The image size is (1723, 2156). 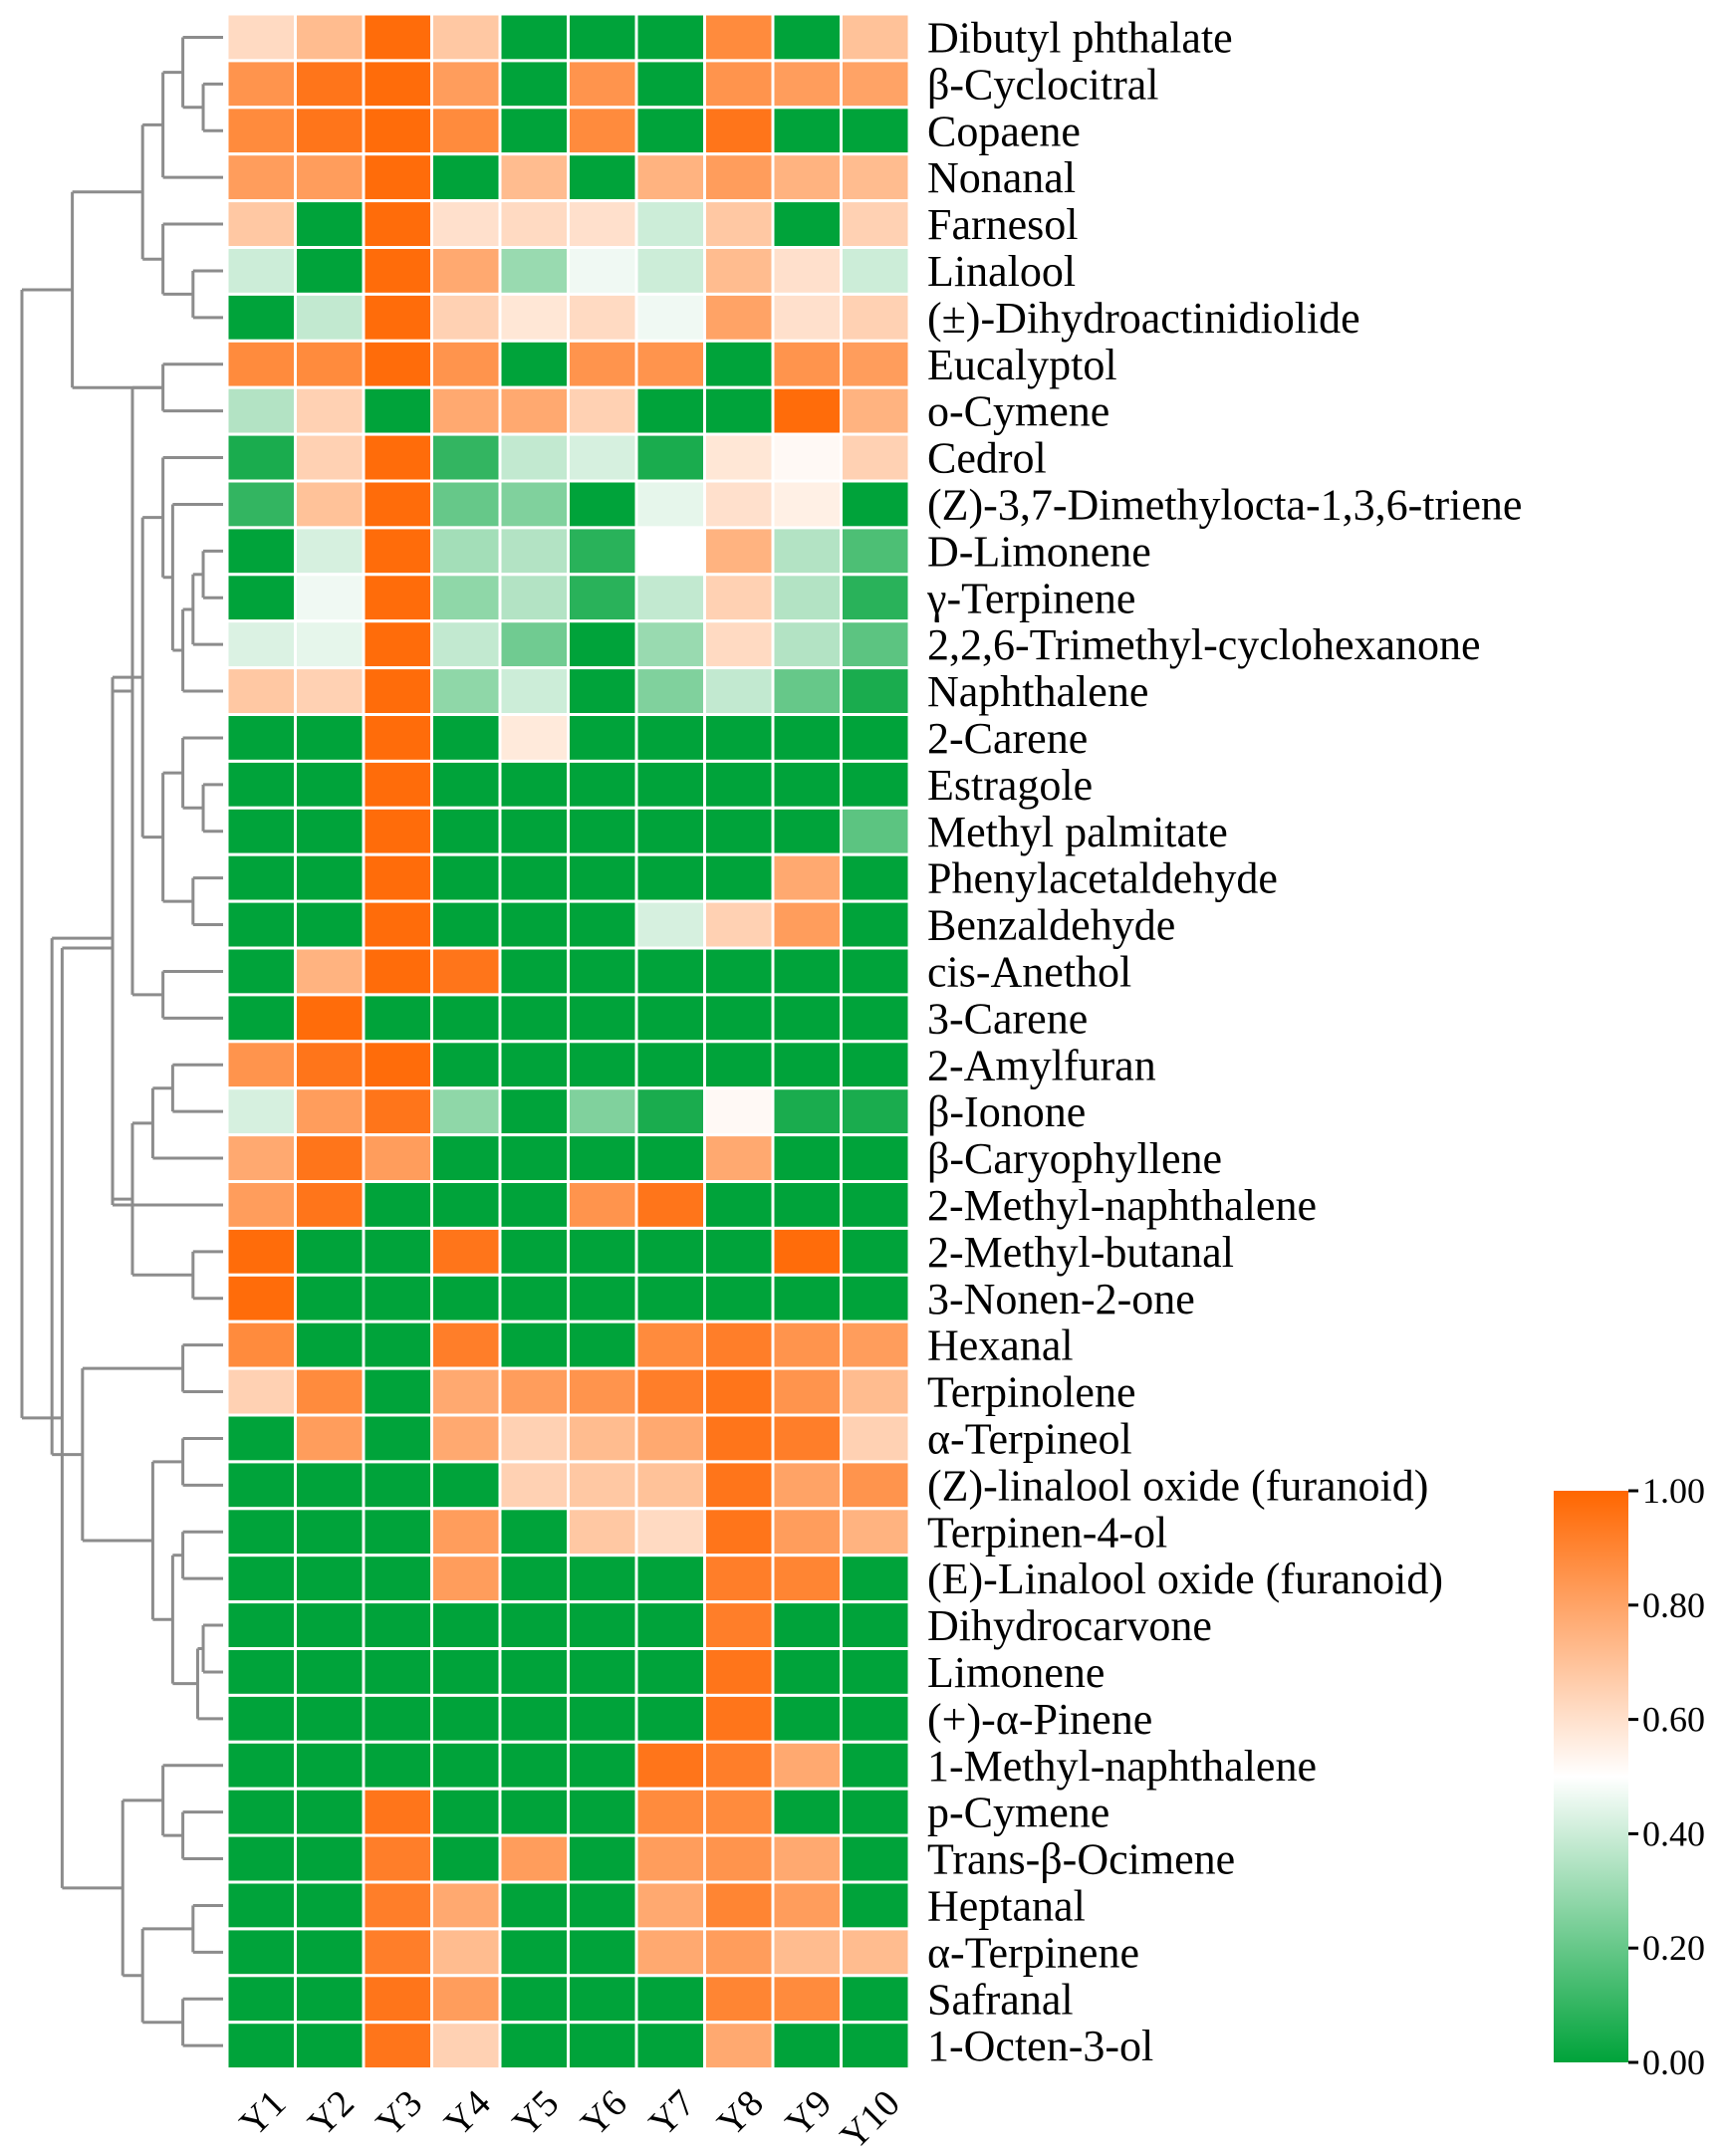 What do you see at coordinates (1003, 224) in the screenshot?
I see `row-label: Farnesol` at bounding box center [1003, 224].